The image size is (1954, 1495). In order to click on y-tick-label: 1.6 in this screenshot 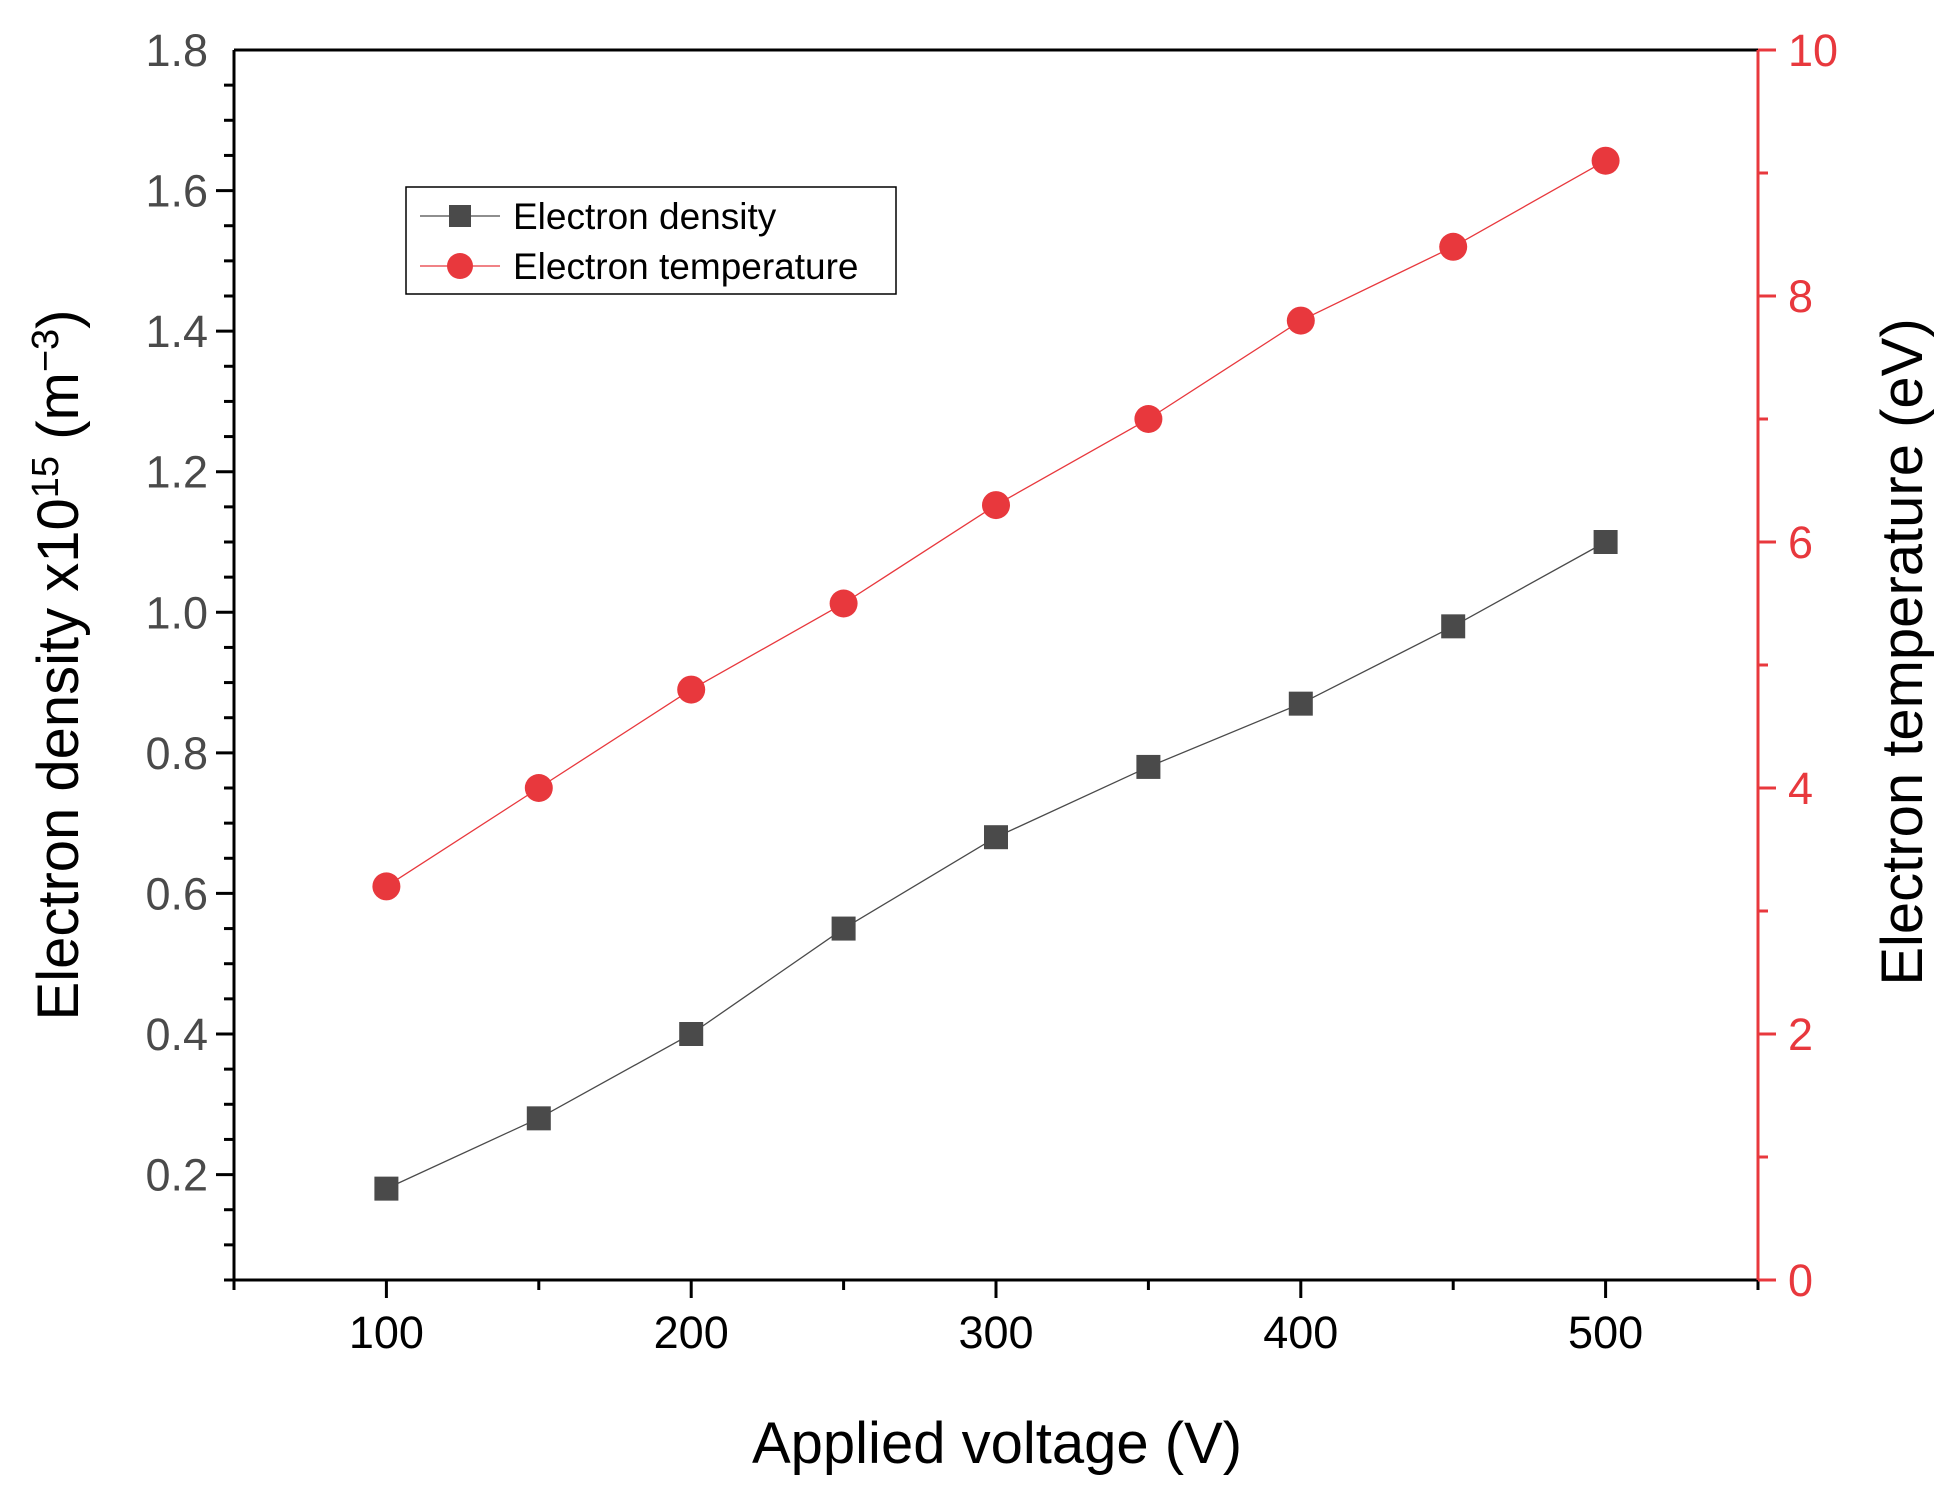, I will do `click(176, 191)`.